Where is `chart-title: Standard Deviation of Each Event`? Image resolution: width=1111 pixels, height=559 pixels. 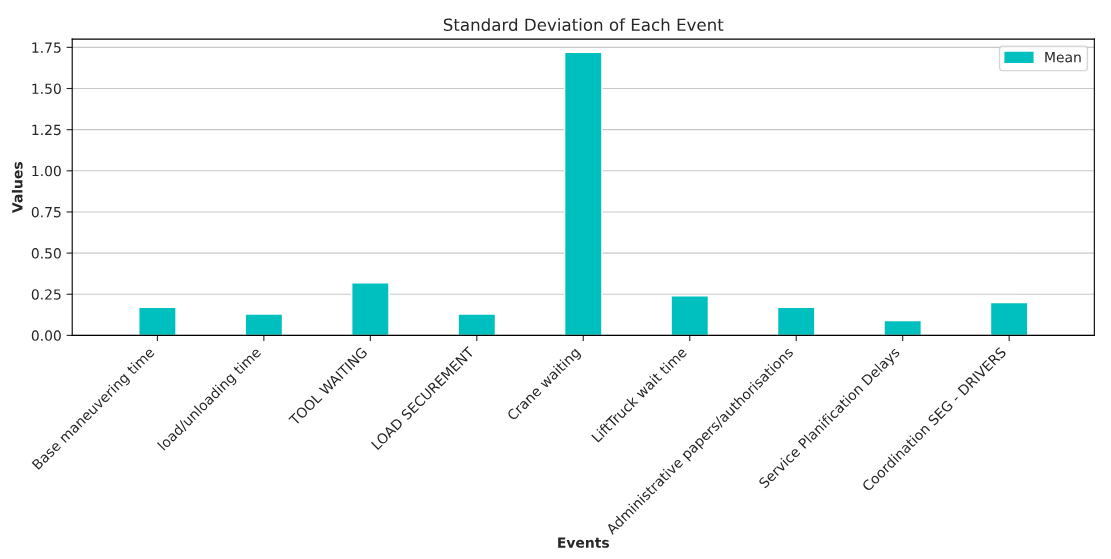
chart-title: Standard Deviation of Each Event is located at coordinates (583, 25).